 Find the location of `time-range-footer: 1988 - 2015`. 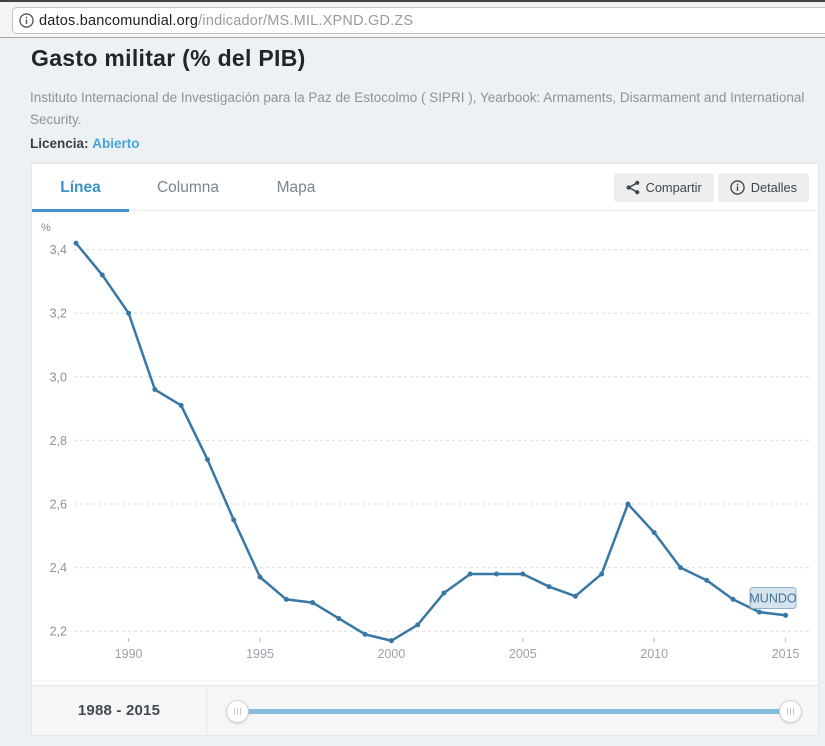

time-range-footer: 1988 - 2015 is located at coordinates (425, 710).